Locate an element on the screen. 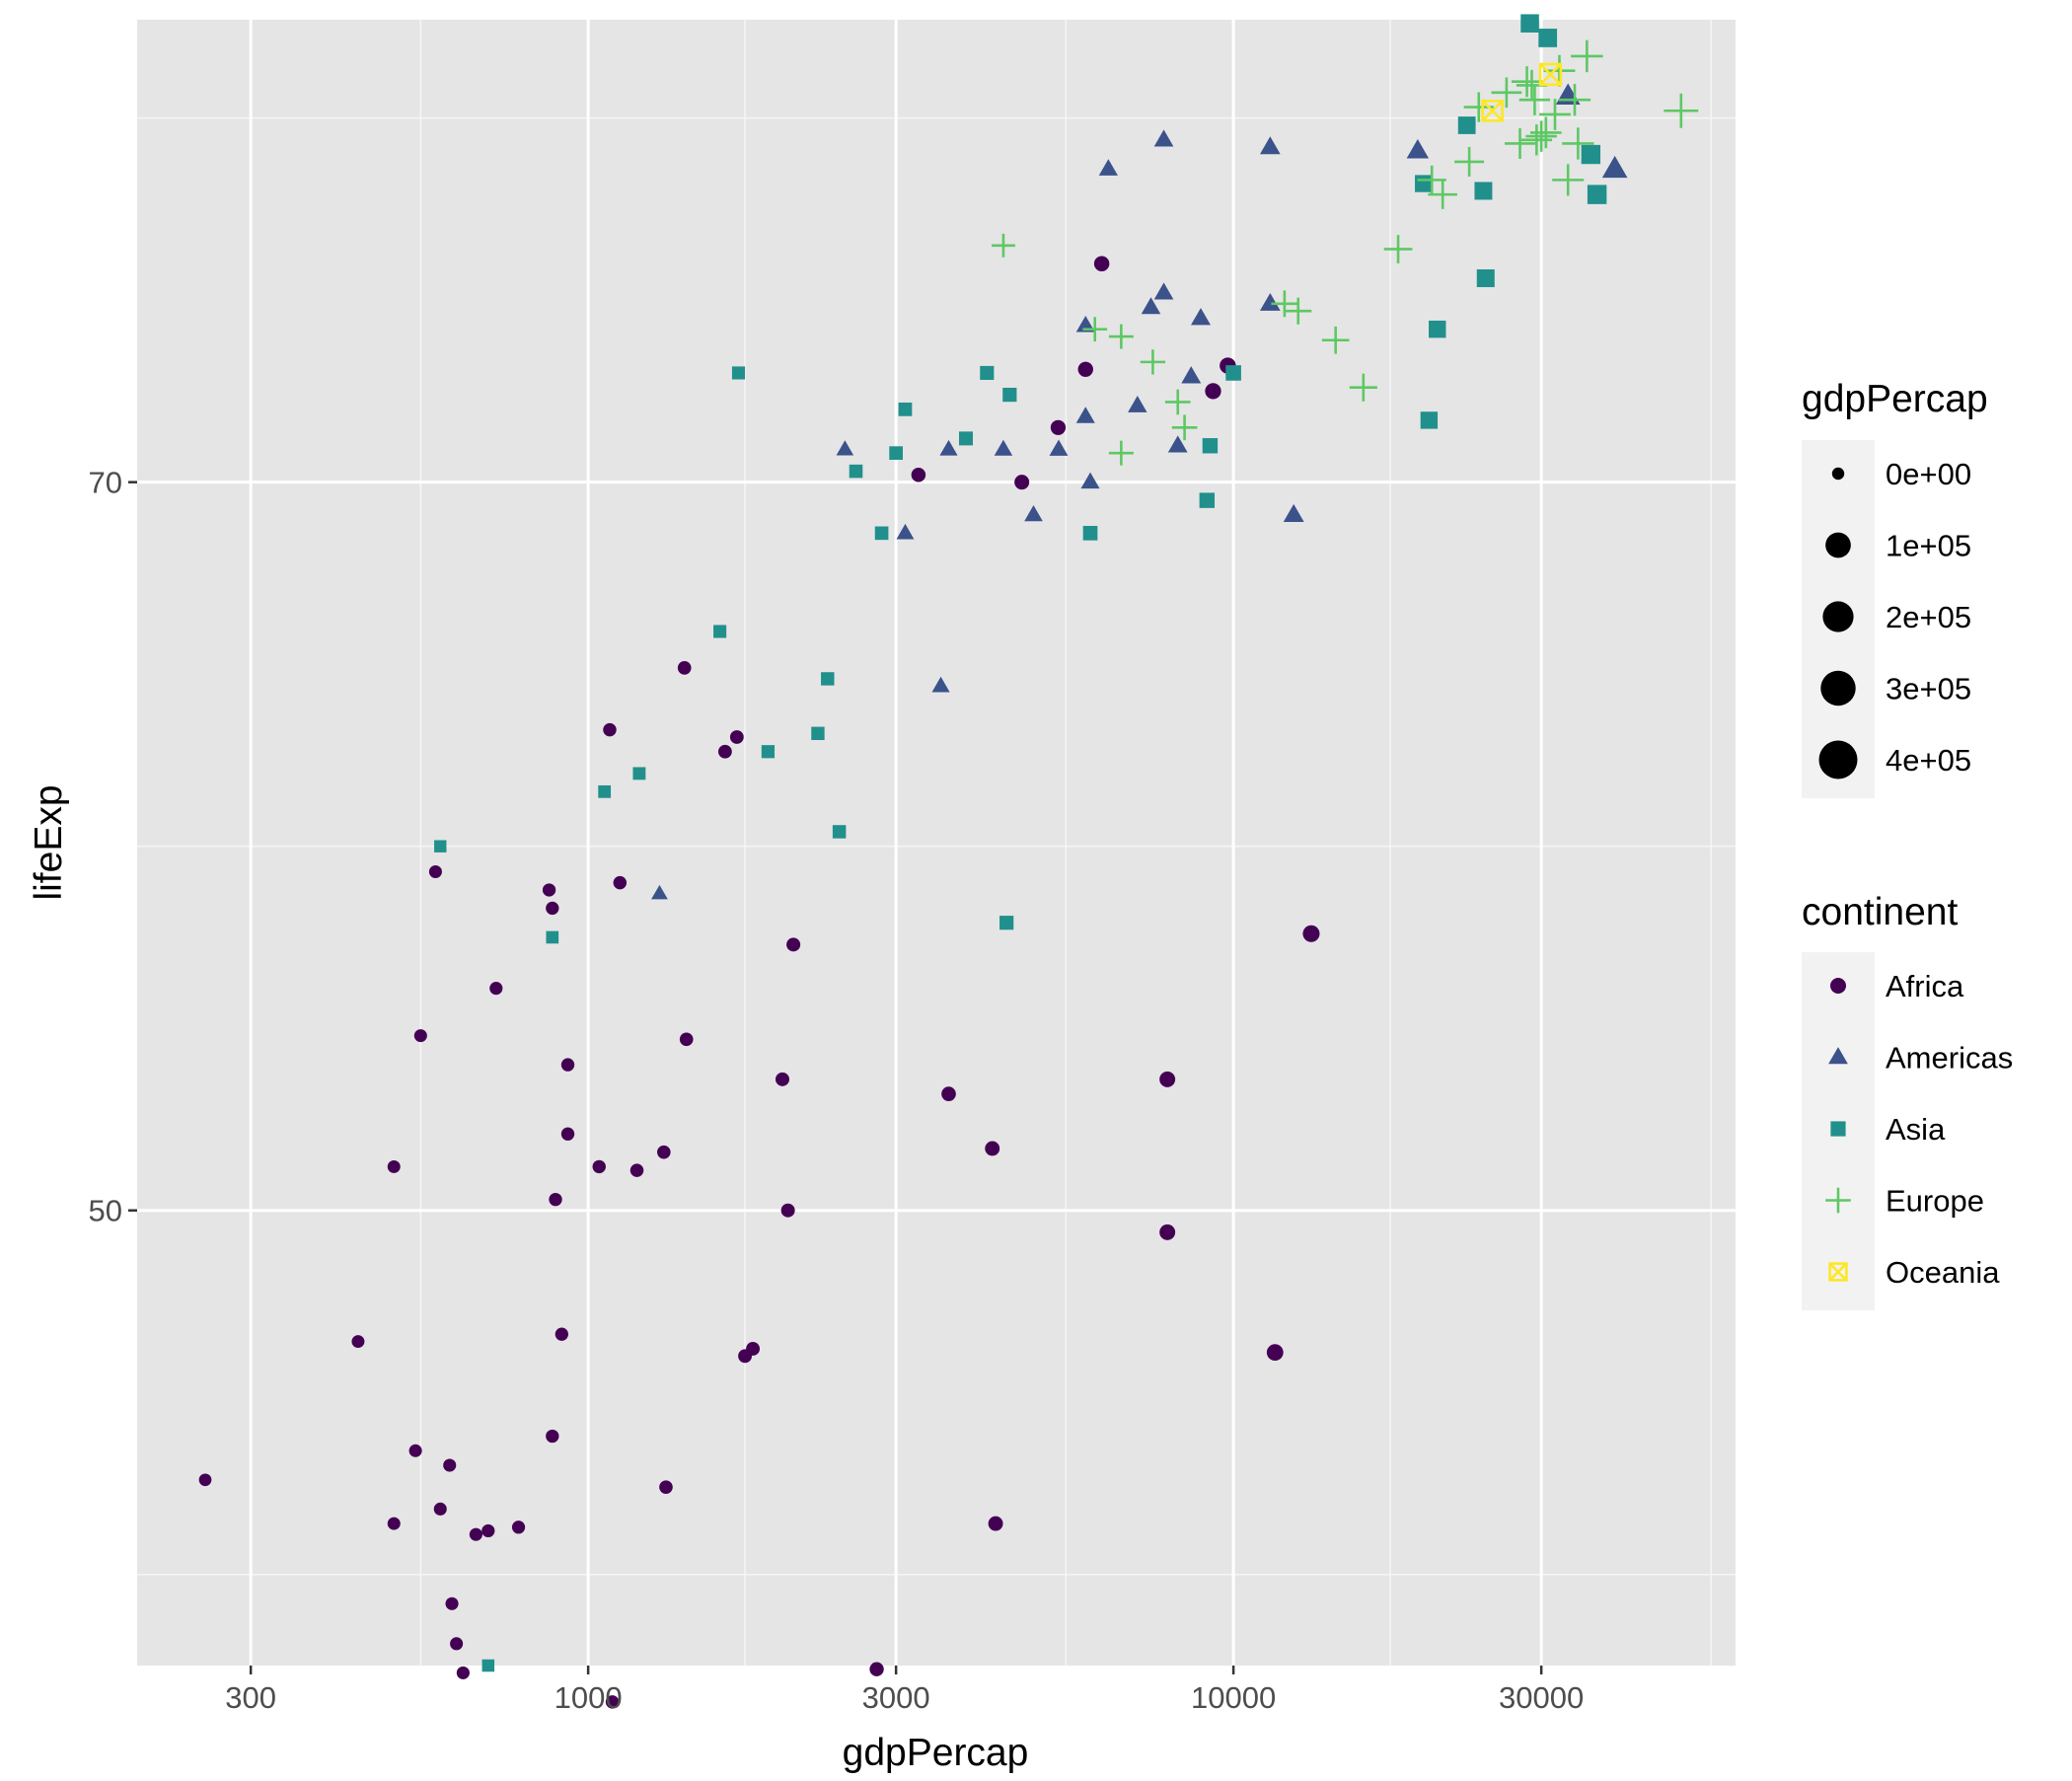  color-legend-title: continent is located at coordinates (1880, 912).